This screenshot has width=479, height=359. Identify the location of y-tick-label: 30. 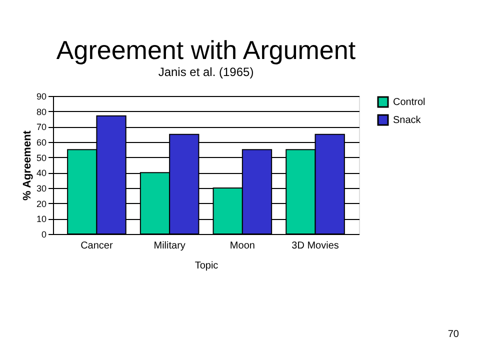
(41, 189).